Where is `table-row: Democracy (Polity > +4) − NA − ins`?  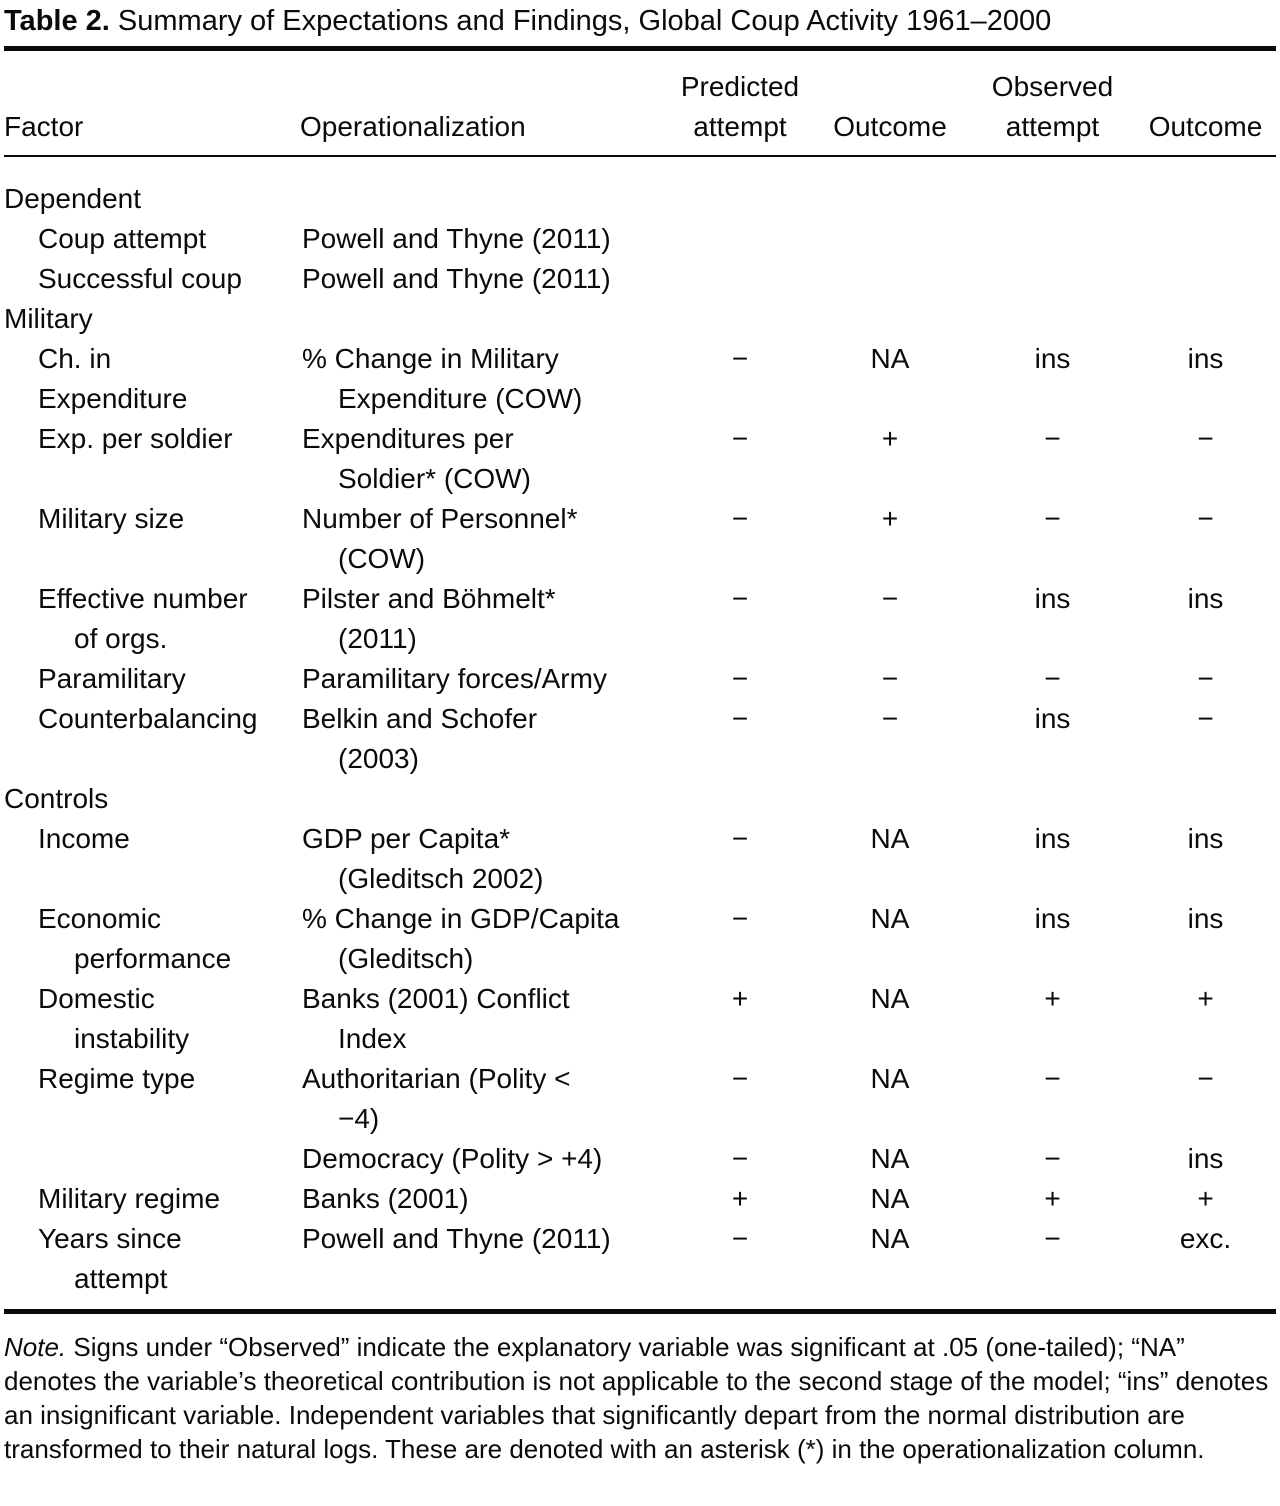
table-row: Democracy (Polity > +4) − NA − ins is located at coordinates (640, 1159).